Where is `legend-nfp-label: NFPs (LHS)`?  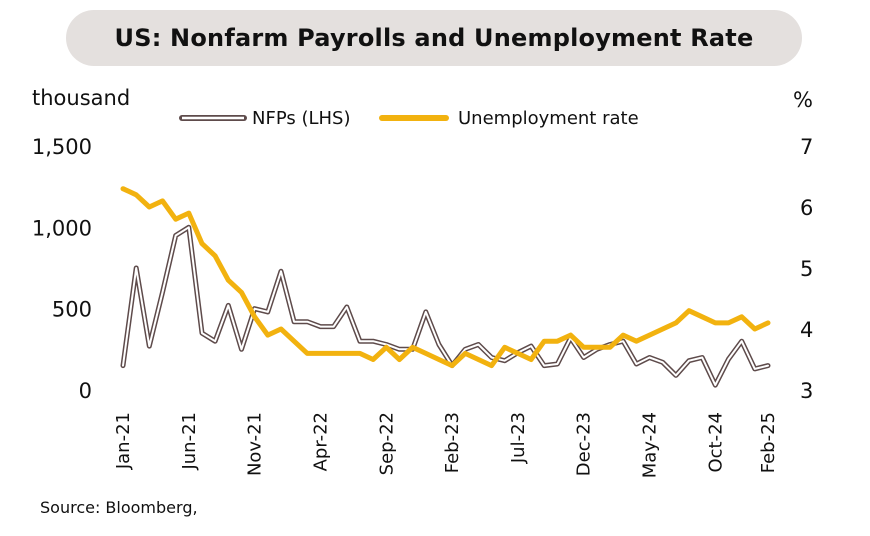 legend-nfp-label: NFPs (LHS) is located at coordinates (301, 118).